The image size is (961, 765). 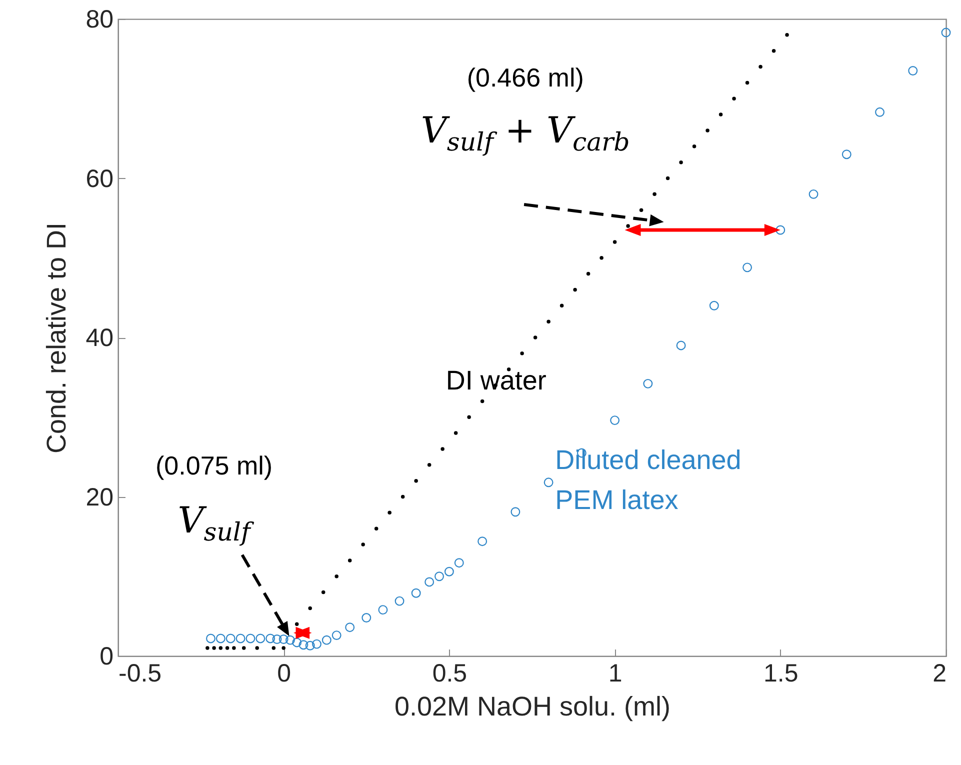 I want to click on x-tick-label: -0.5, so click(x=140, y=674).